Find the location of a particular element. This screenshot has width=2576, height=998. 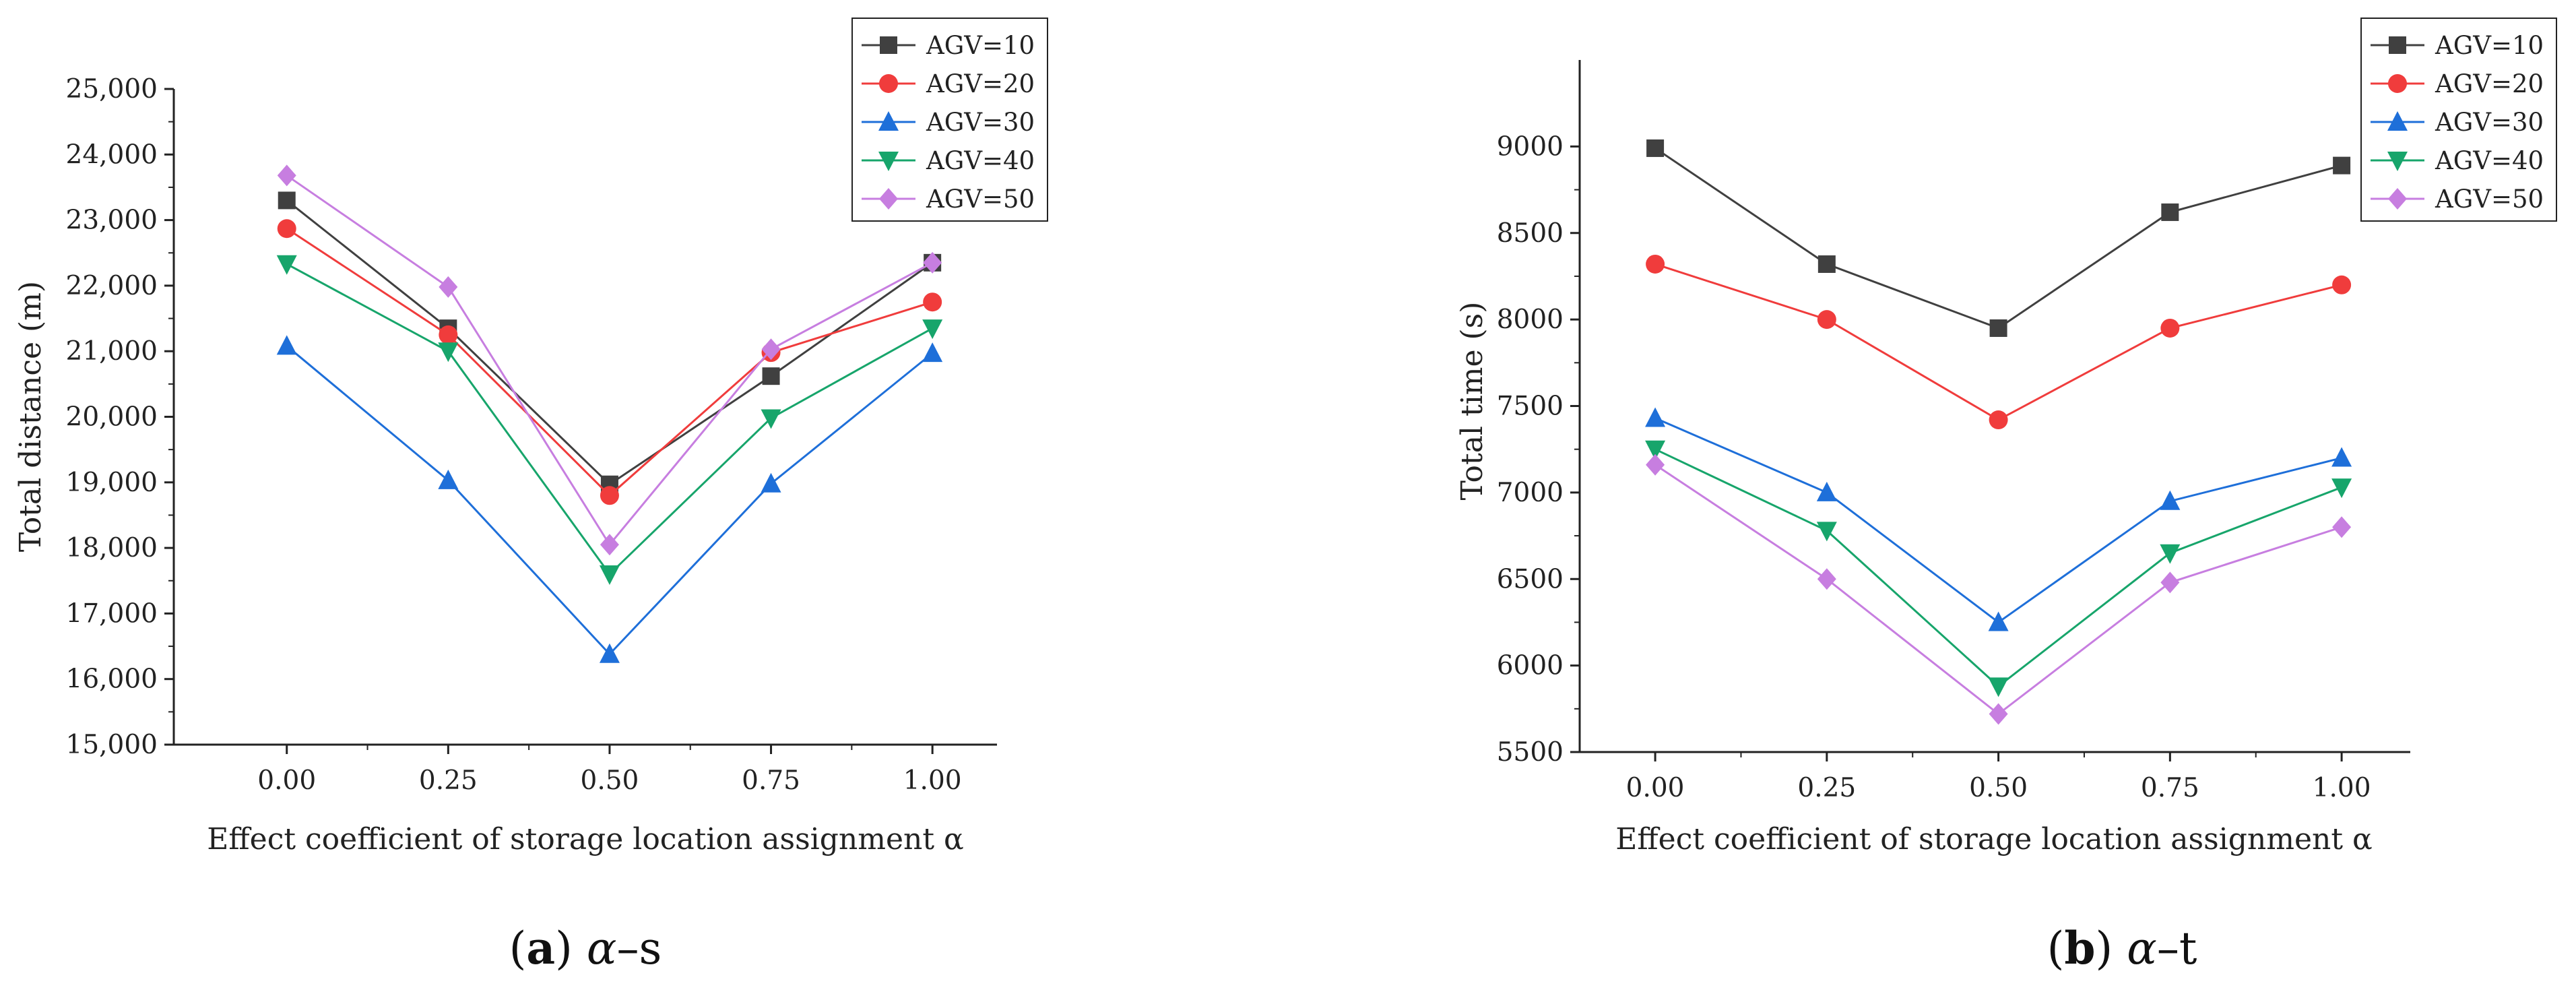

y-tick-label: 15,000 is located at coordinates (112, 745).